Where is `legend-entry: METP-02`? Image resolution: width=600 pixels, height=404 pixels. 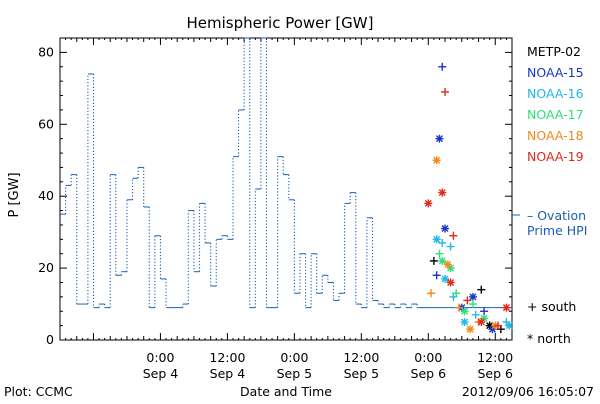
legend-entry: METP-02 is located at coordinates (554, 51).